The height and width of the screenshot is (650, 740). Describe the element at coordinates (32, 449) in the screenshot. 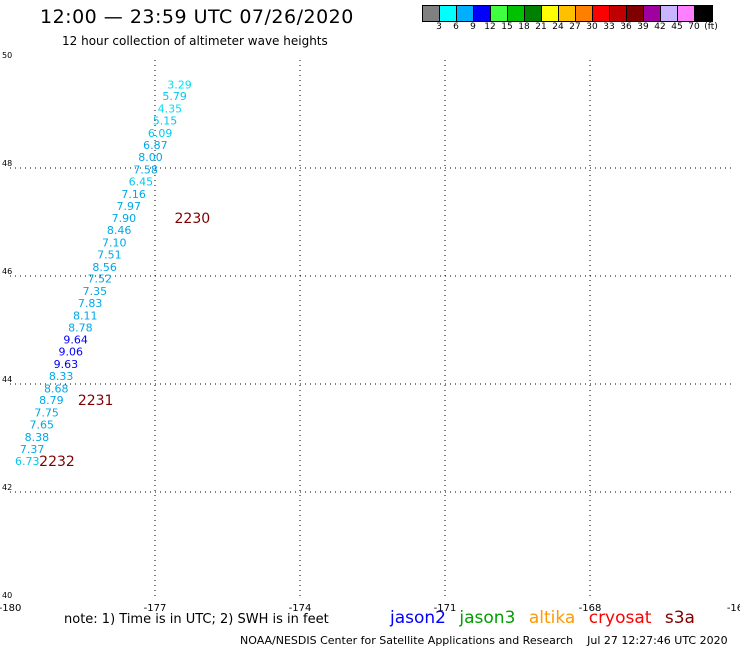

I see `wave-height-label: 7.37` at that location.